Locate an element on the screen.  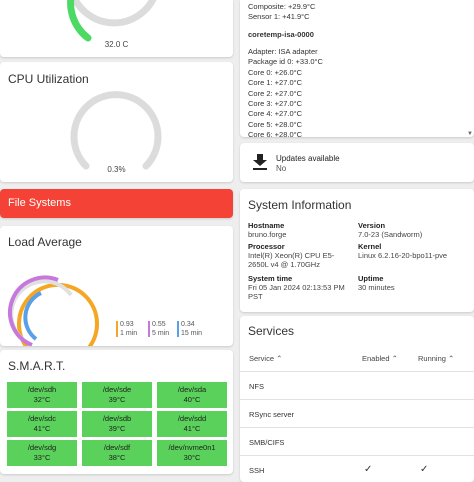
smart-device: /dev/sdh 32°C is located at coordinates (42, 395).